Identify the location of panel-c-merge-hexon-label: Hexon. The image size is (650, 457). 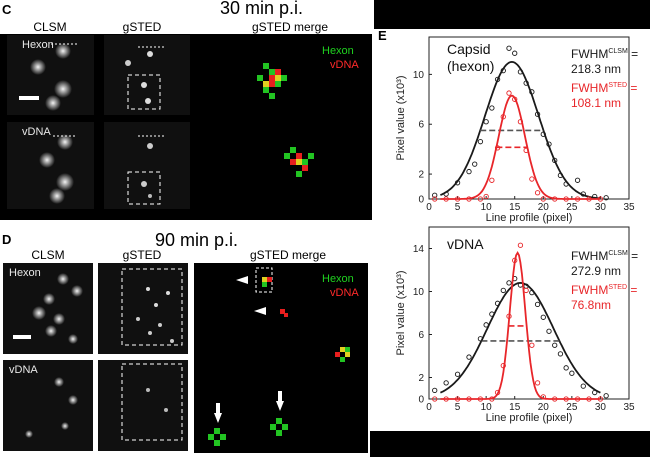
(338, 51).